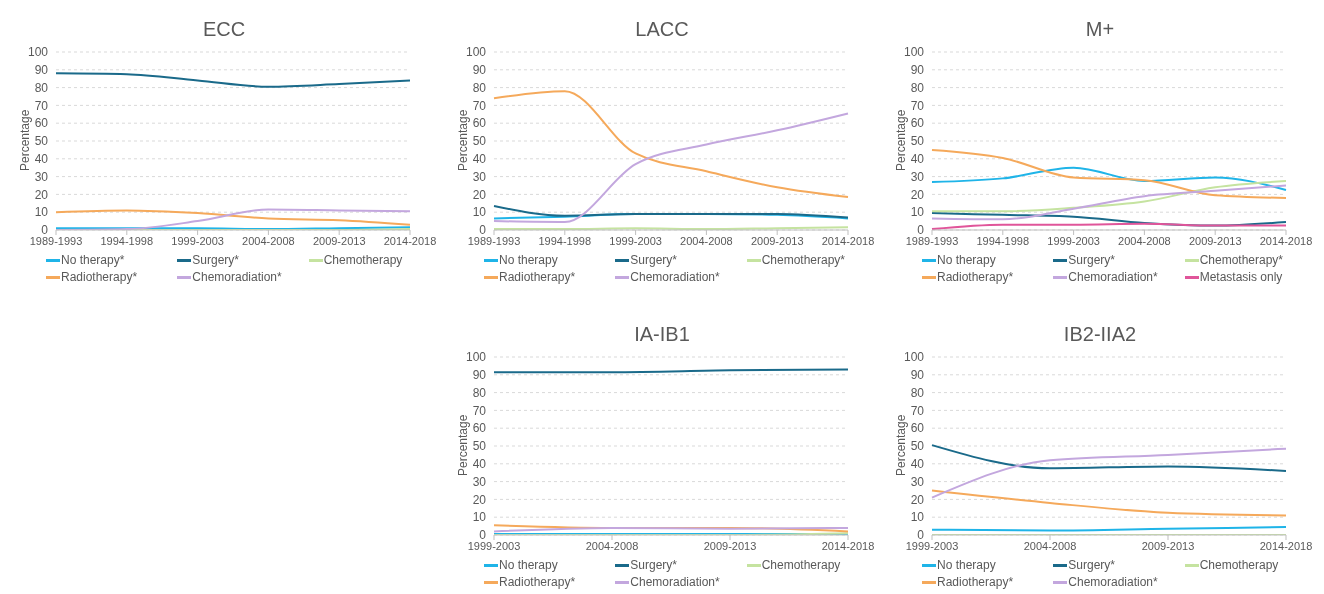  Describe the element at coordinates (93, 260) in the screenshot. I see `legend-label: No therapy*` at that location.